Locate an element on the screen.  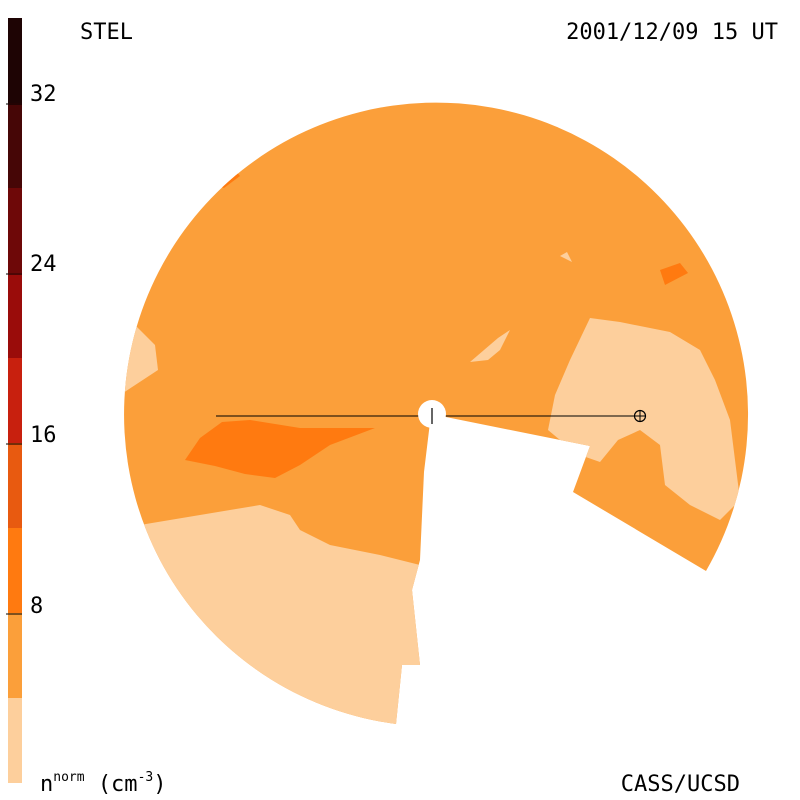
unit-paren: (cm is located at coordinates (117, 784).